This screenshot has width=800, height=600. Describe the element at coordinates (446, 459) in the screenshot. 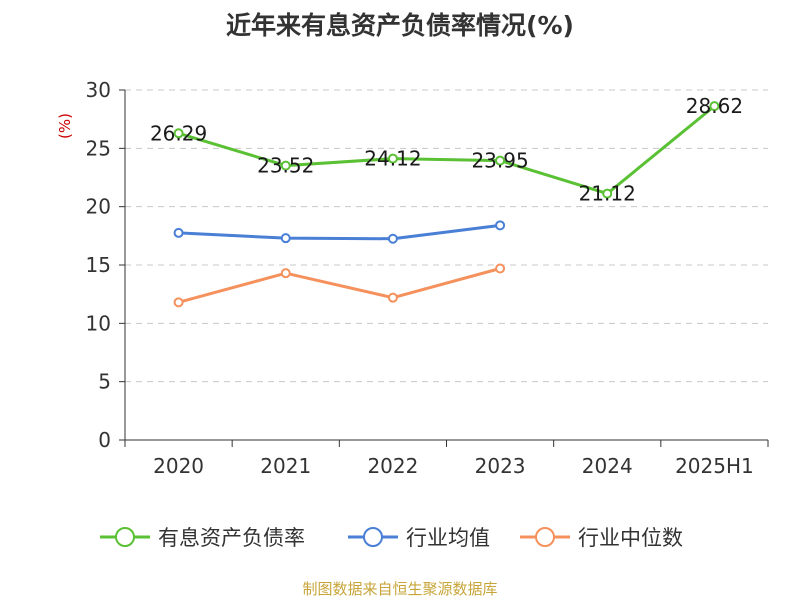

I see `x-axis-ticks: 2020 2021 2022 2023 2024 2025H1` at that location.